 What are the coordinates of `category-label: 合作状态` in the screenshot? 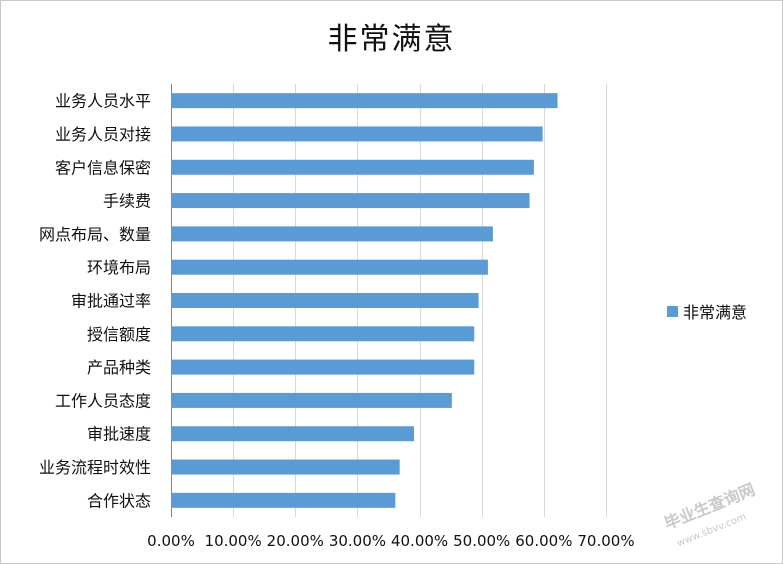 It's located at (119, 500).